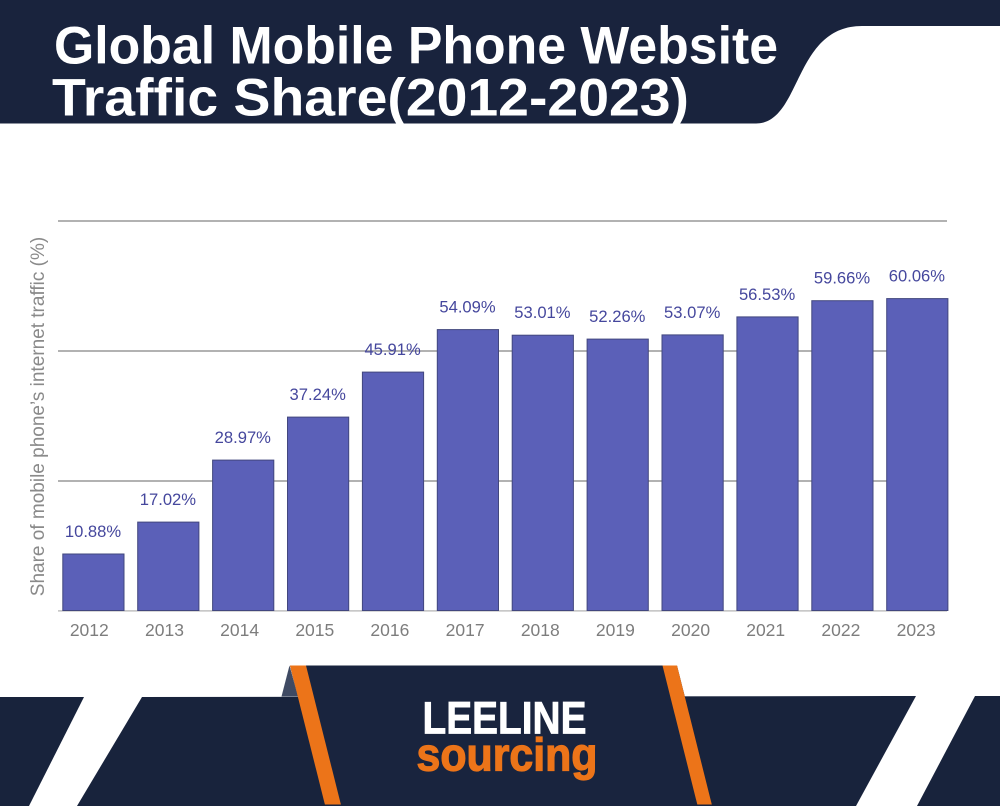 The width and height of the screenshot is (1000, 811). What do you see at coordinates (370, 98) in the screenshot?
I see `svg-text: Traffic Share(2012-2023)` at bounding box center [370, 98].